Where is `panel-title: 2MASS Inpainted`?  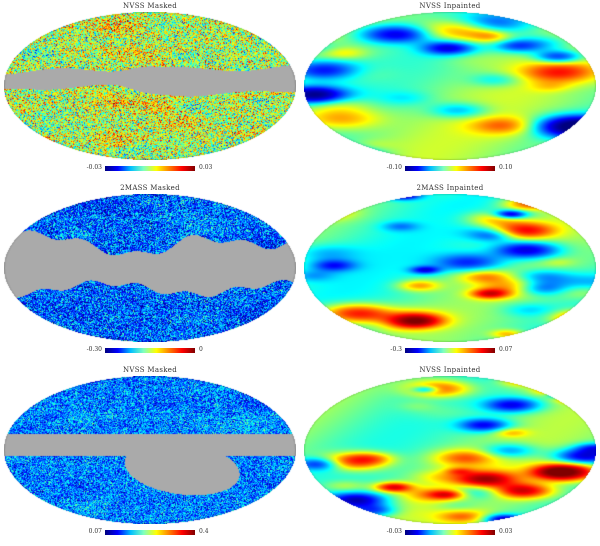 panel-title: 2MASS Inpainted is located at coordinates (450, 188).